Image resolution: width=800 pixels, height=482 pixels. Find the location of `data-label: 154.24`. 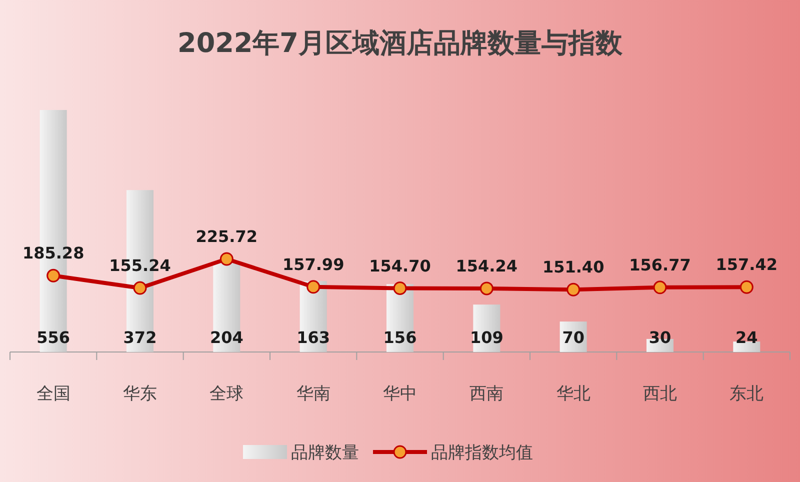

data-label: 154.24 is located at coordinates (487, 266).